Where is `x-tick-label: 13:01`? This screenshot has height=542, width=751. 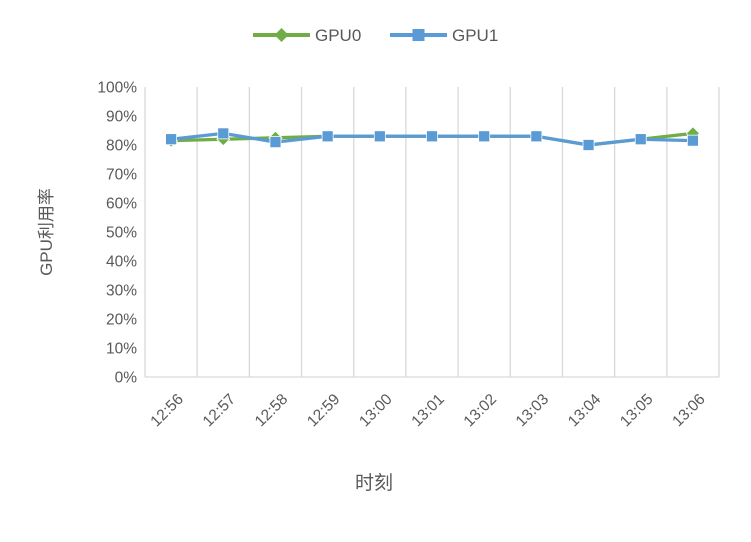
x-tick-label: 13:01 is located at coordinates (427, 410).